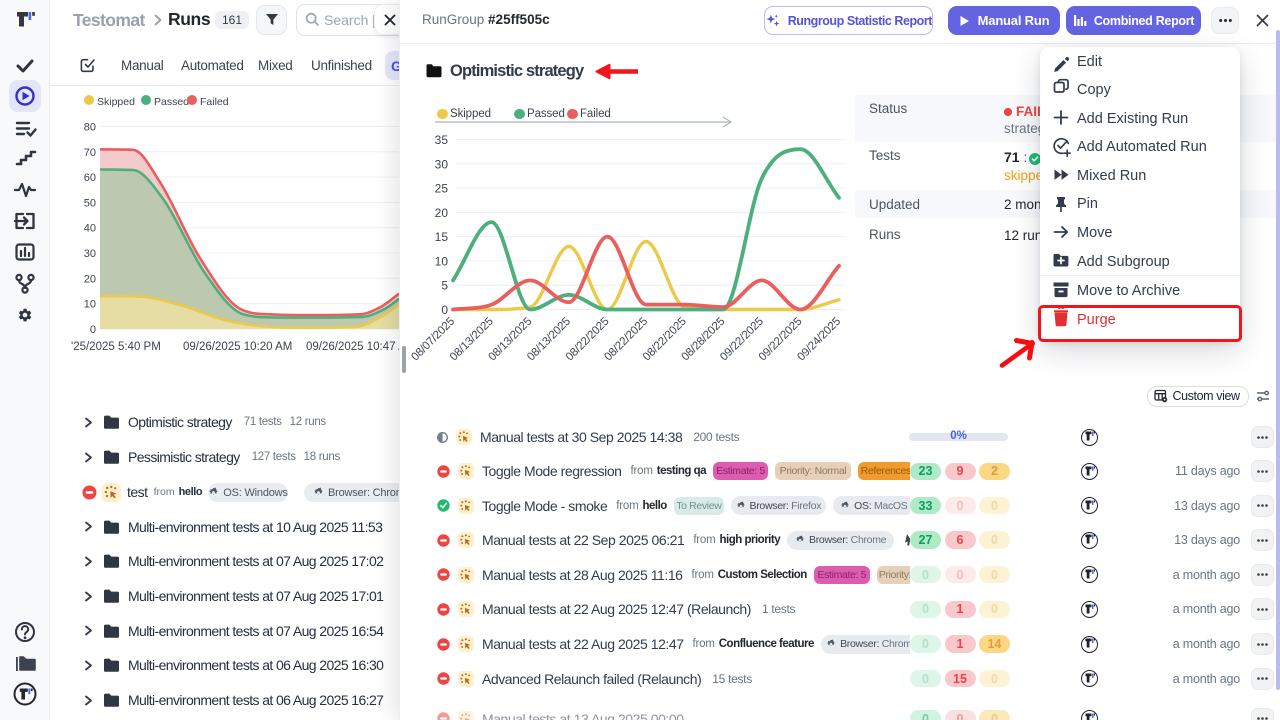 This screenshot has width=1280, height=720. Describe the element at coordinates (90, 153) in the screenshot. I see `svg-text: 70` at that location.